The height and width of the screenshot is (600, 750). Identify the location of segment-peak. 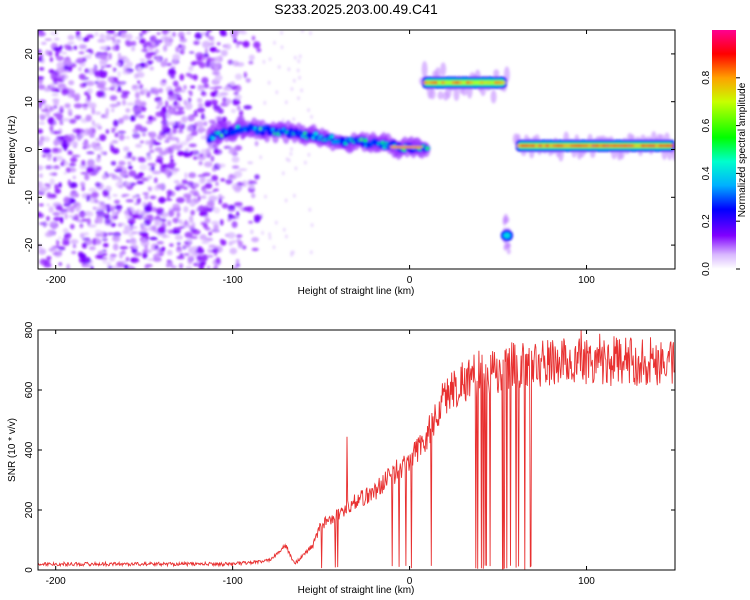
(420, 147).